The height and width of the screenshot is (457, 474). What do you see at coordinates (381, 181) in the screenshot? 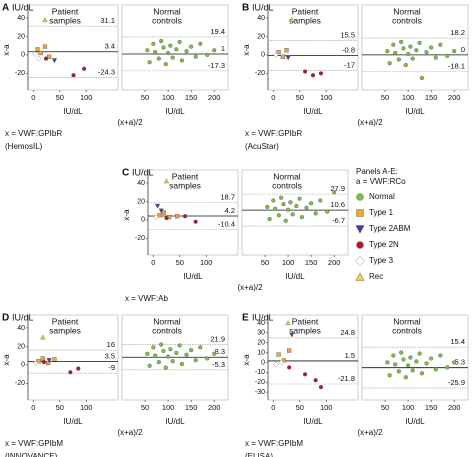
I see `legend-title: a = VWF:RCo` at bounding box center [381, 181].